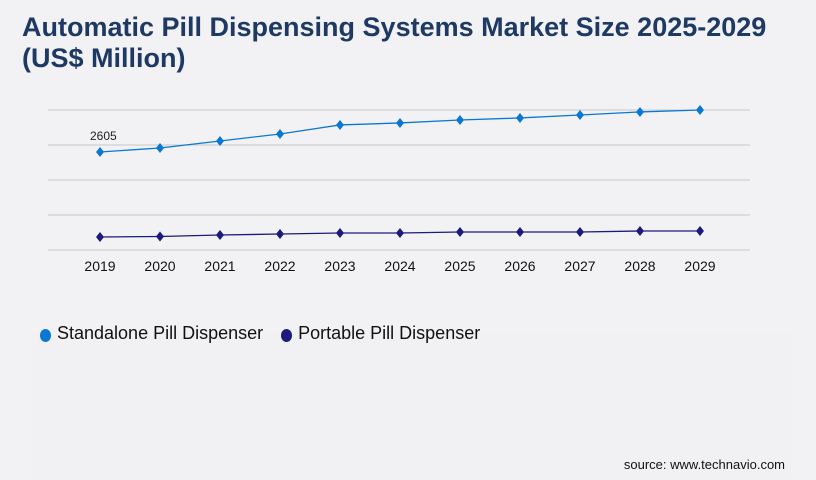  I want to click on legend-label: Standalone Pill Dispenser, so click(160, 333).